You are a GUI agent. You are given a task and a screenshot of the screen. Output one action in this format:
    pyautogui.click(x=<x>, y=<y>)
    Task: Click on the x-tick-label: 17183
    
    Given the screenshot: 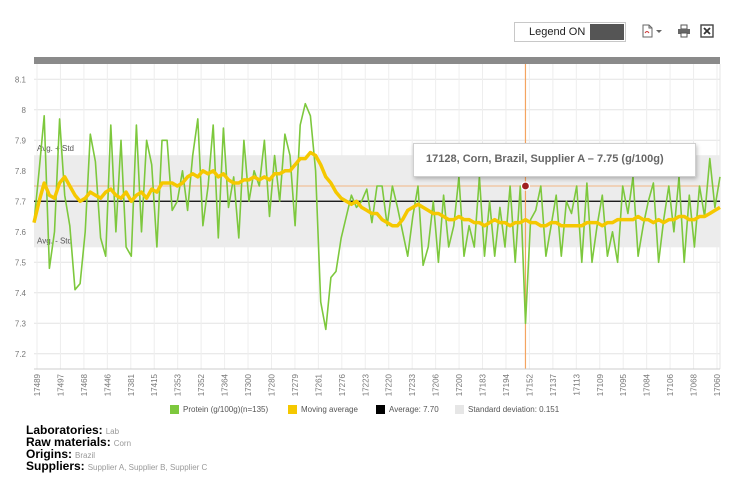 What is the action you would take?
    pyautogui.click(x=483, y=384)
    